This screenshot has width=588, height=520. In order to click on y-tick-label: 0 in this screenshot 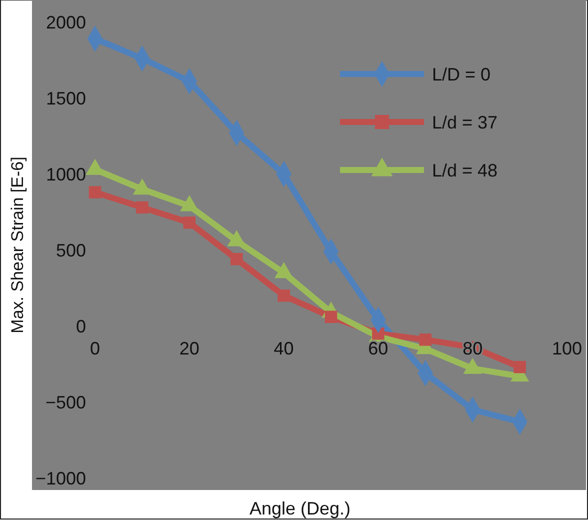, I will do `click(81, 326)`.